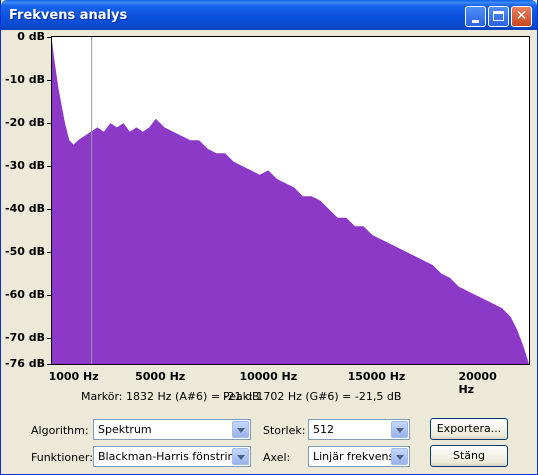 This screenshot has height=475, width=538. I want to click on y-tick-label: -10 dB, so click(25, 80).